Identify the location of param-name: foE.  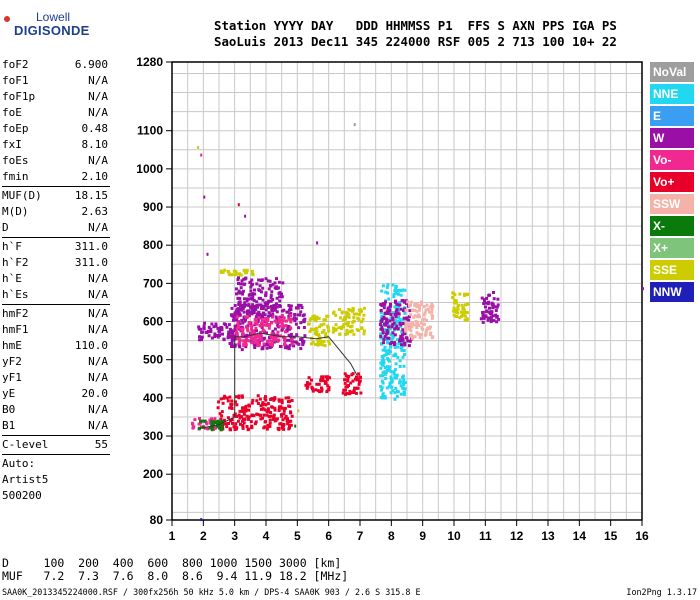
(12, 112).